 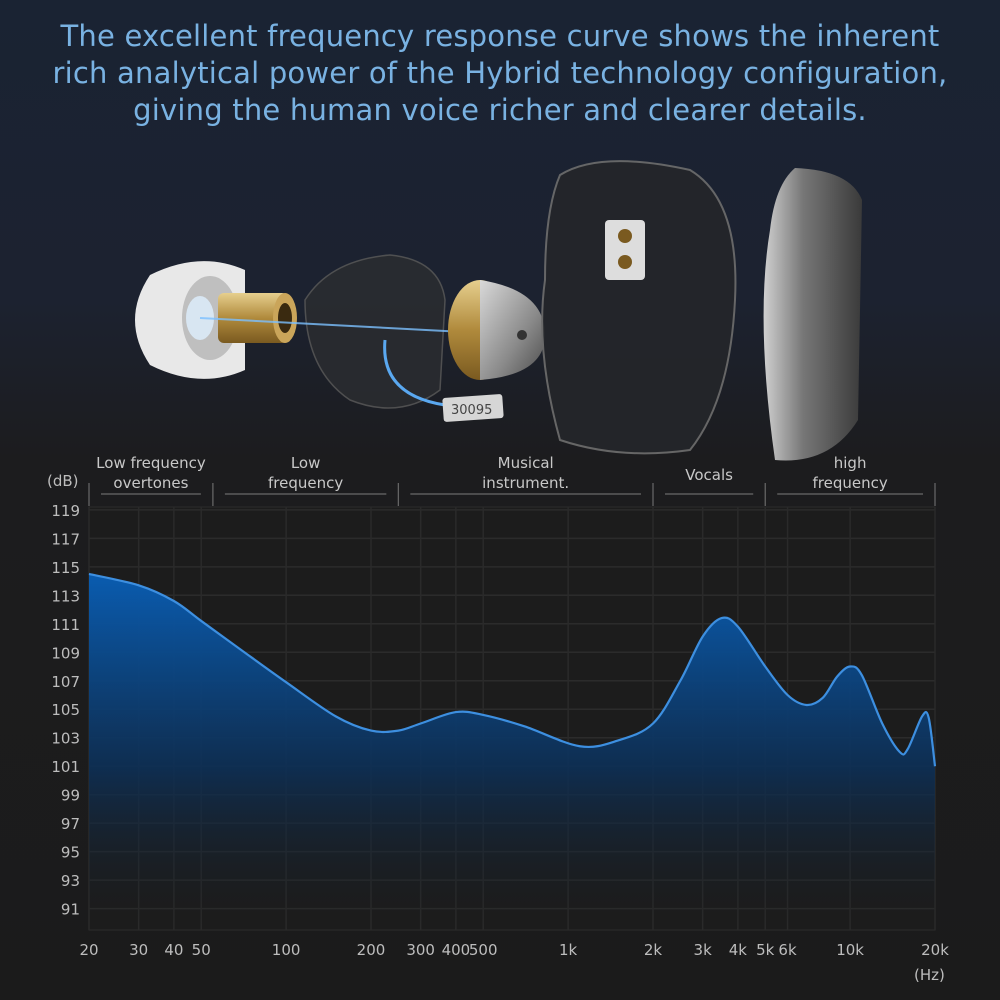 I want to click on y-tick-label: 113, so click(x=65, y=596).